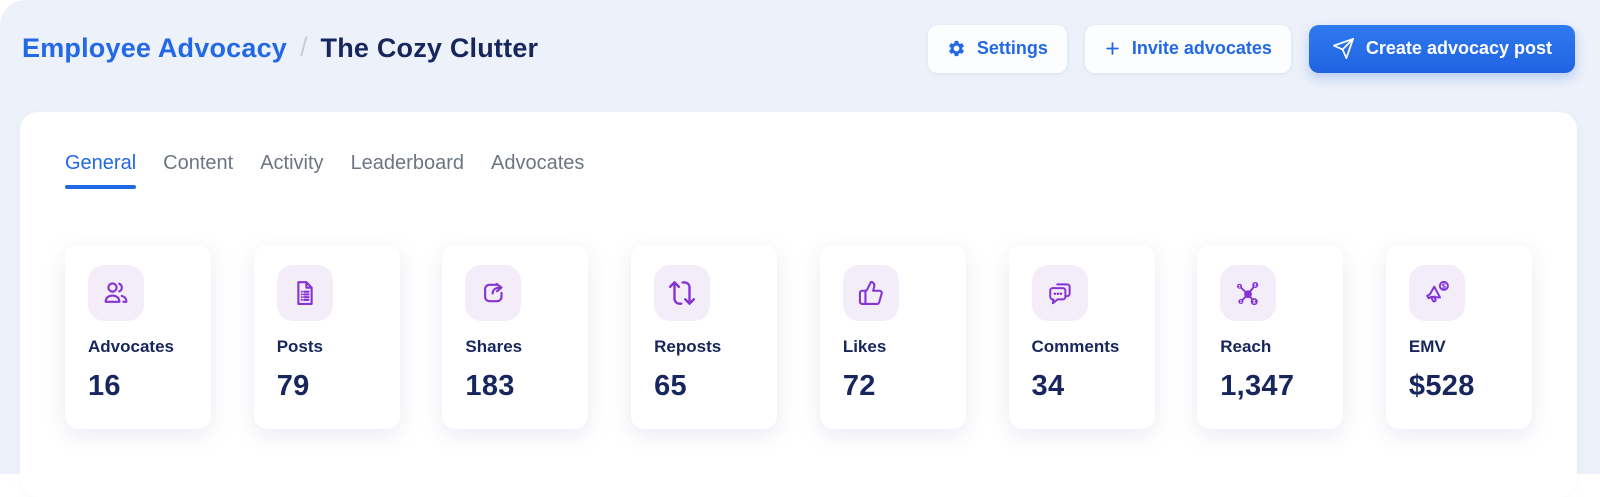 The height and width of the screenshot is (497, 1600). I want to click on tab-content: Content, so click(198, 163).